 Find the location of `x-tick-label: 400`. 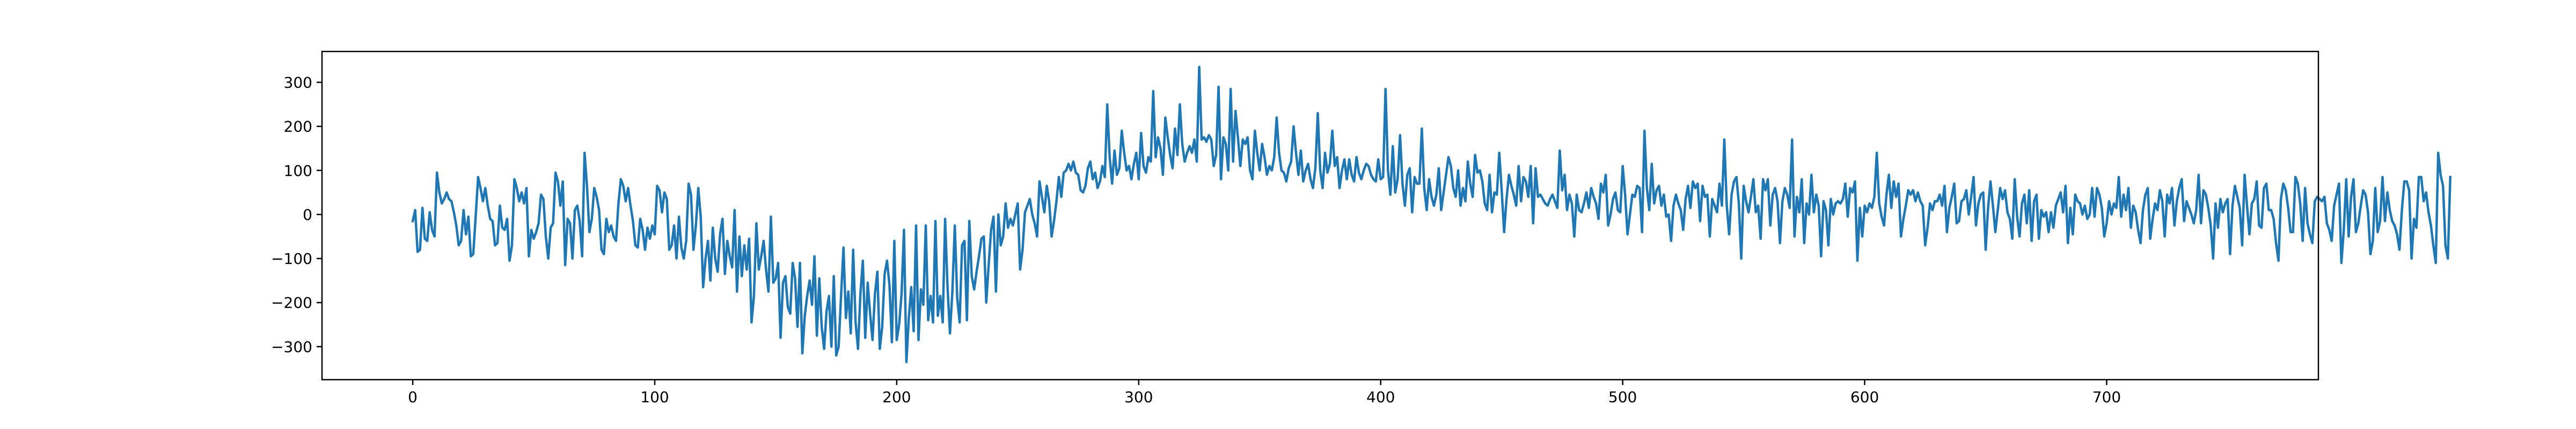

x-tick-label: 400 is located at coordinates (1380, 397).